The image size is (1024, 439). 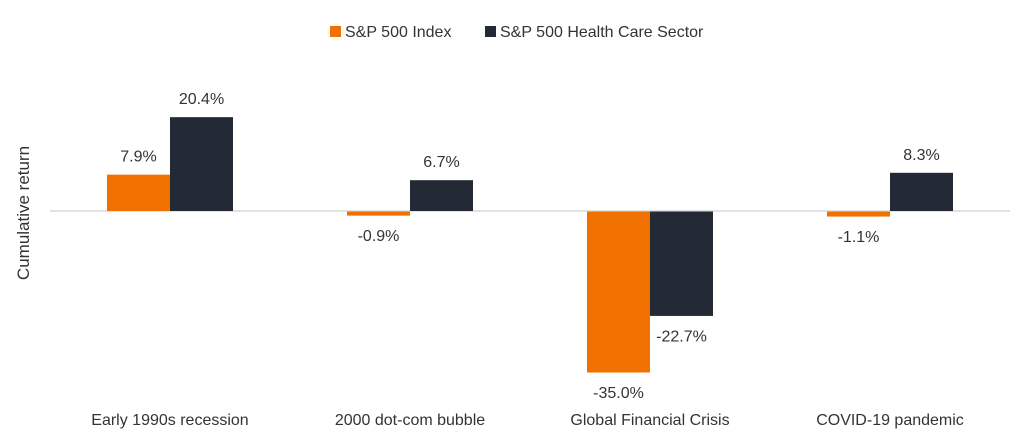 What do you see at coordinates (921, 191) in the screenshot?
I see `bar-healthcare-covid-19-pandemic` at bounding box center [921, 191].